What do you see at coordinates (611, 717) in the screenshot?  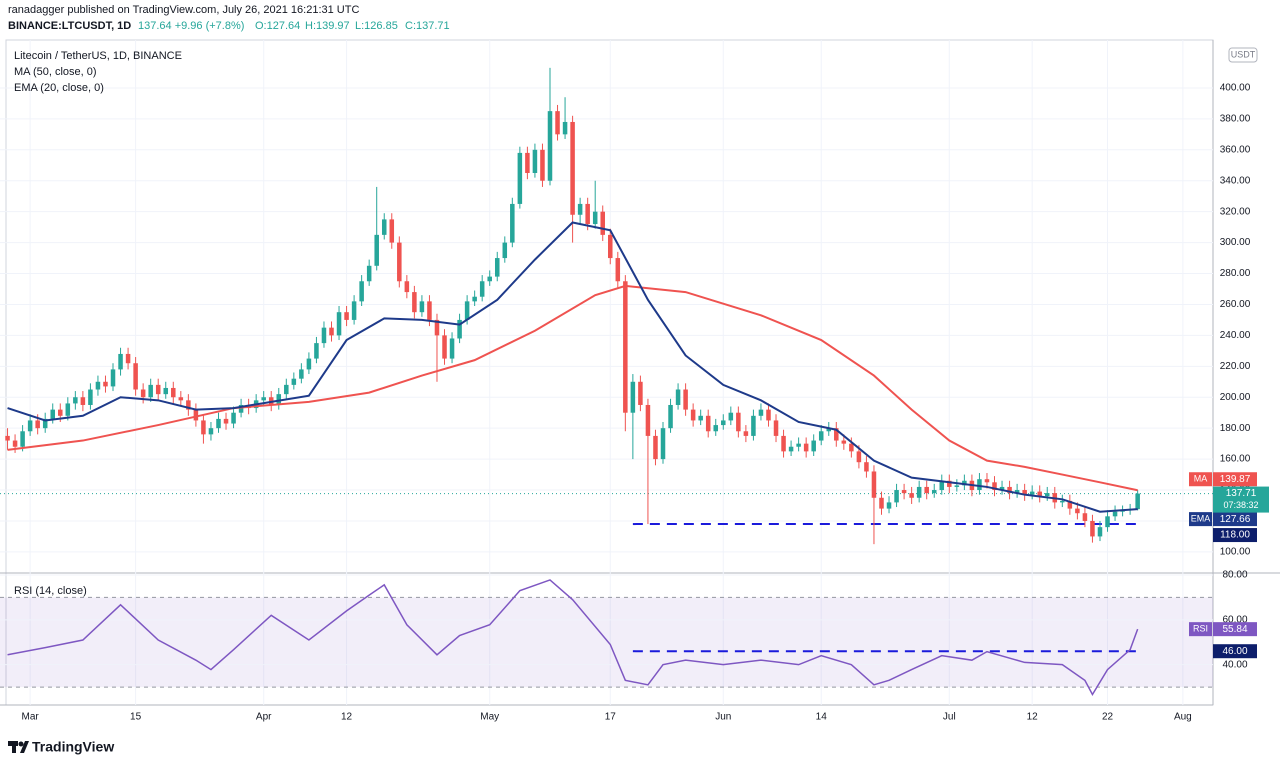 I see `x-tick-label: 17` at bounding box center [611, 717].